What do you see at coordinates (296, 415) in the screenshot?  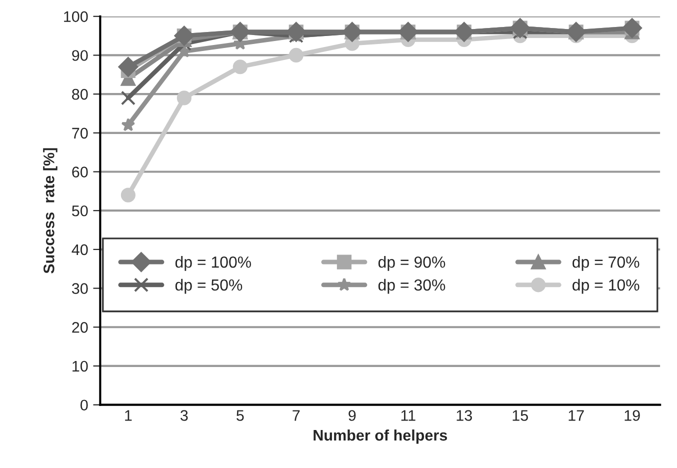 I see `x-tick-label: 7` at bounding box center [296, 415].